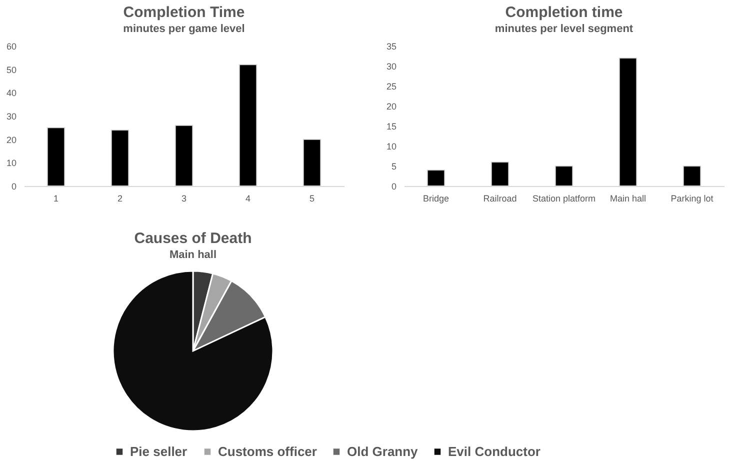 This screenshot has width=753, height=466. Describe the element at coordinates (184, 199) in the screenshot. I see `x-tick-label: 3` at that location.